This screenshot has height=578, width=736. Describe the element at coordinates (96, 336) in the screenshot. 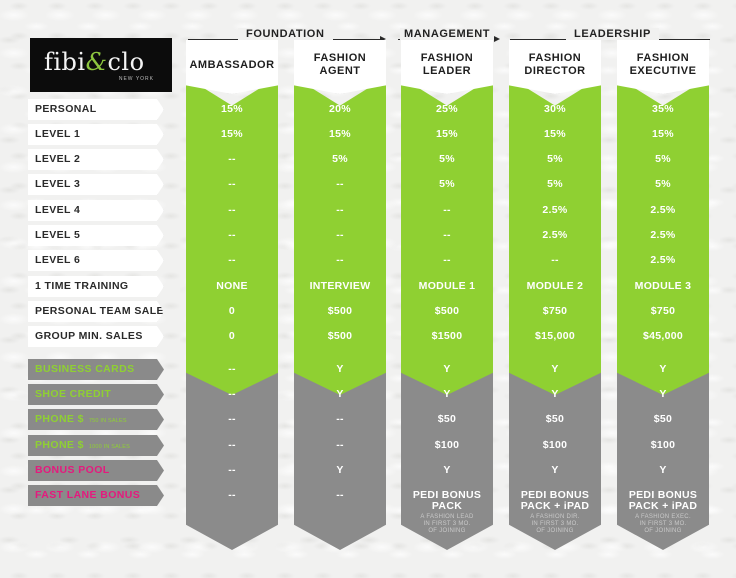

I see `row-label: GROUP MIN. SALES` at that location.